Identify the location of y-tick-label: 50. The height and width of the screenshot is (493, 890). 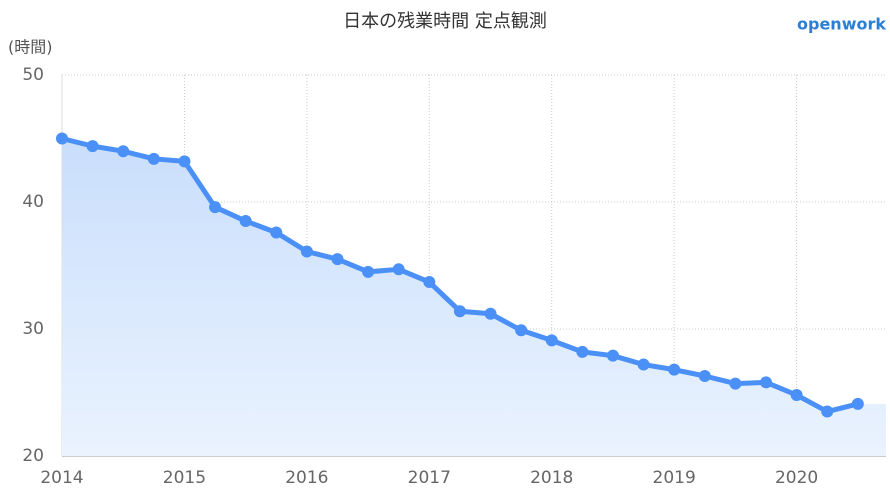
(33, 75).